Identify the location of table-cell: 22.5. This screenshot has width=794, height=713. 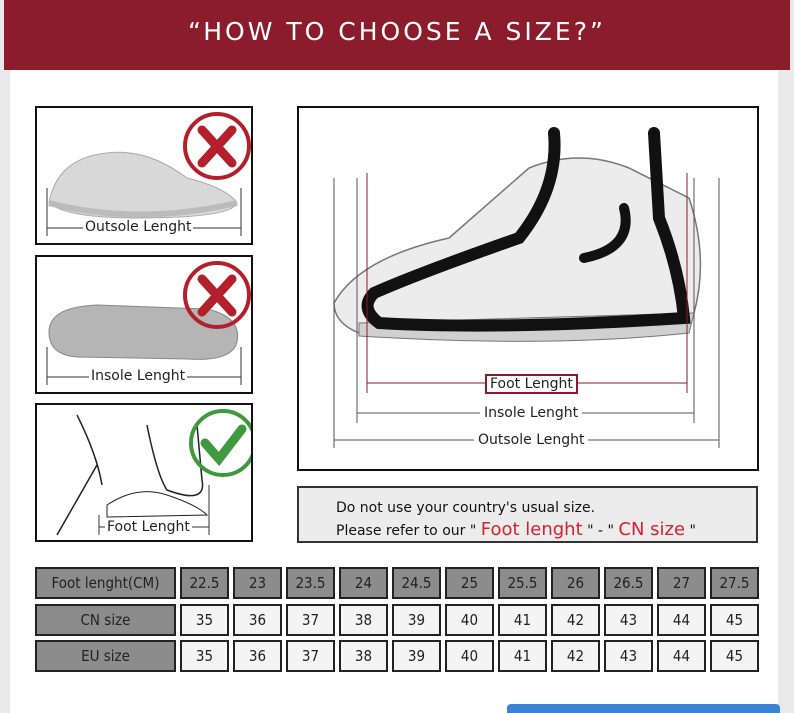
(204, 583).